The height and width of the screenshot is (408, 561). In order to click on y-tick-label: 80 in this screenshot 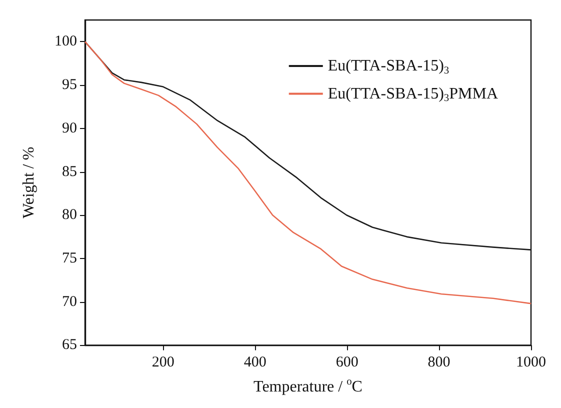, I will do `click(69, 215)`.